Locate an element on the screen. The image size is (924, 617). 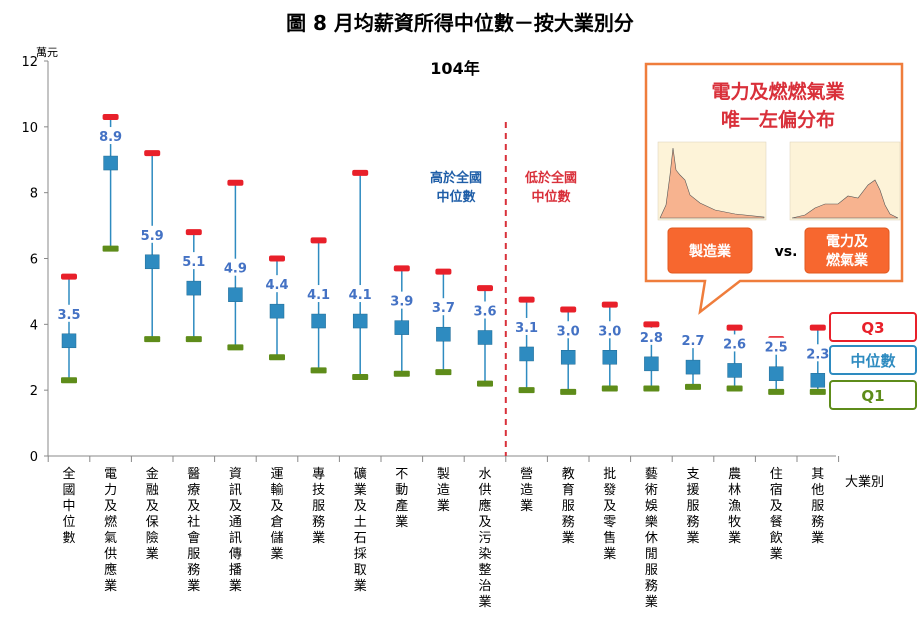
category-label: 不動產業 is located at coordinates (401, 498).